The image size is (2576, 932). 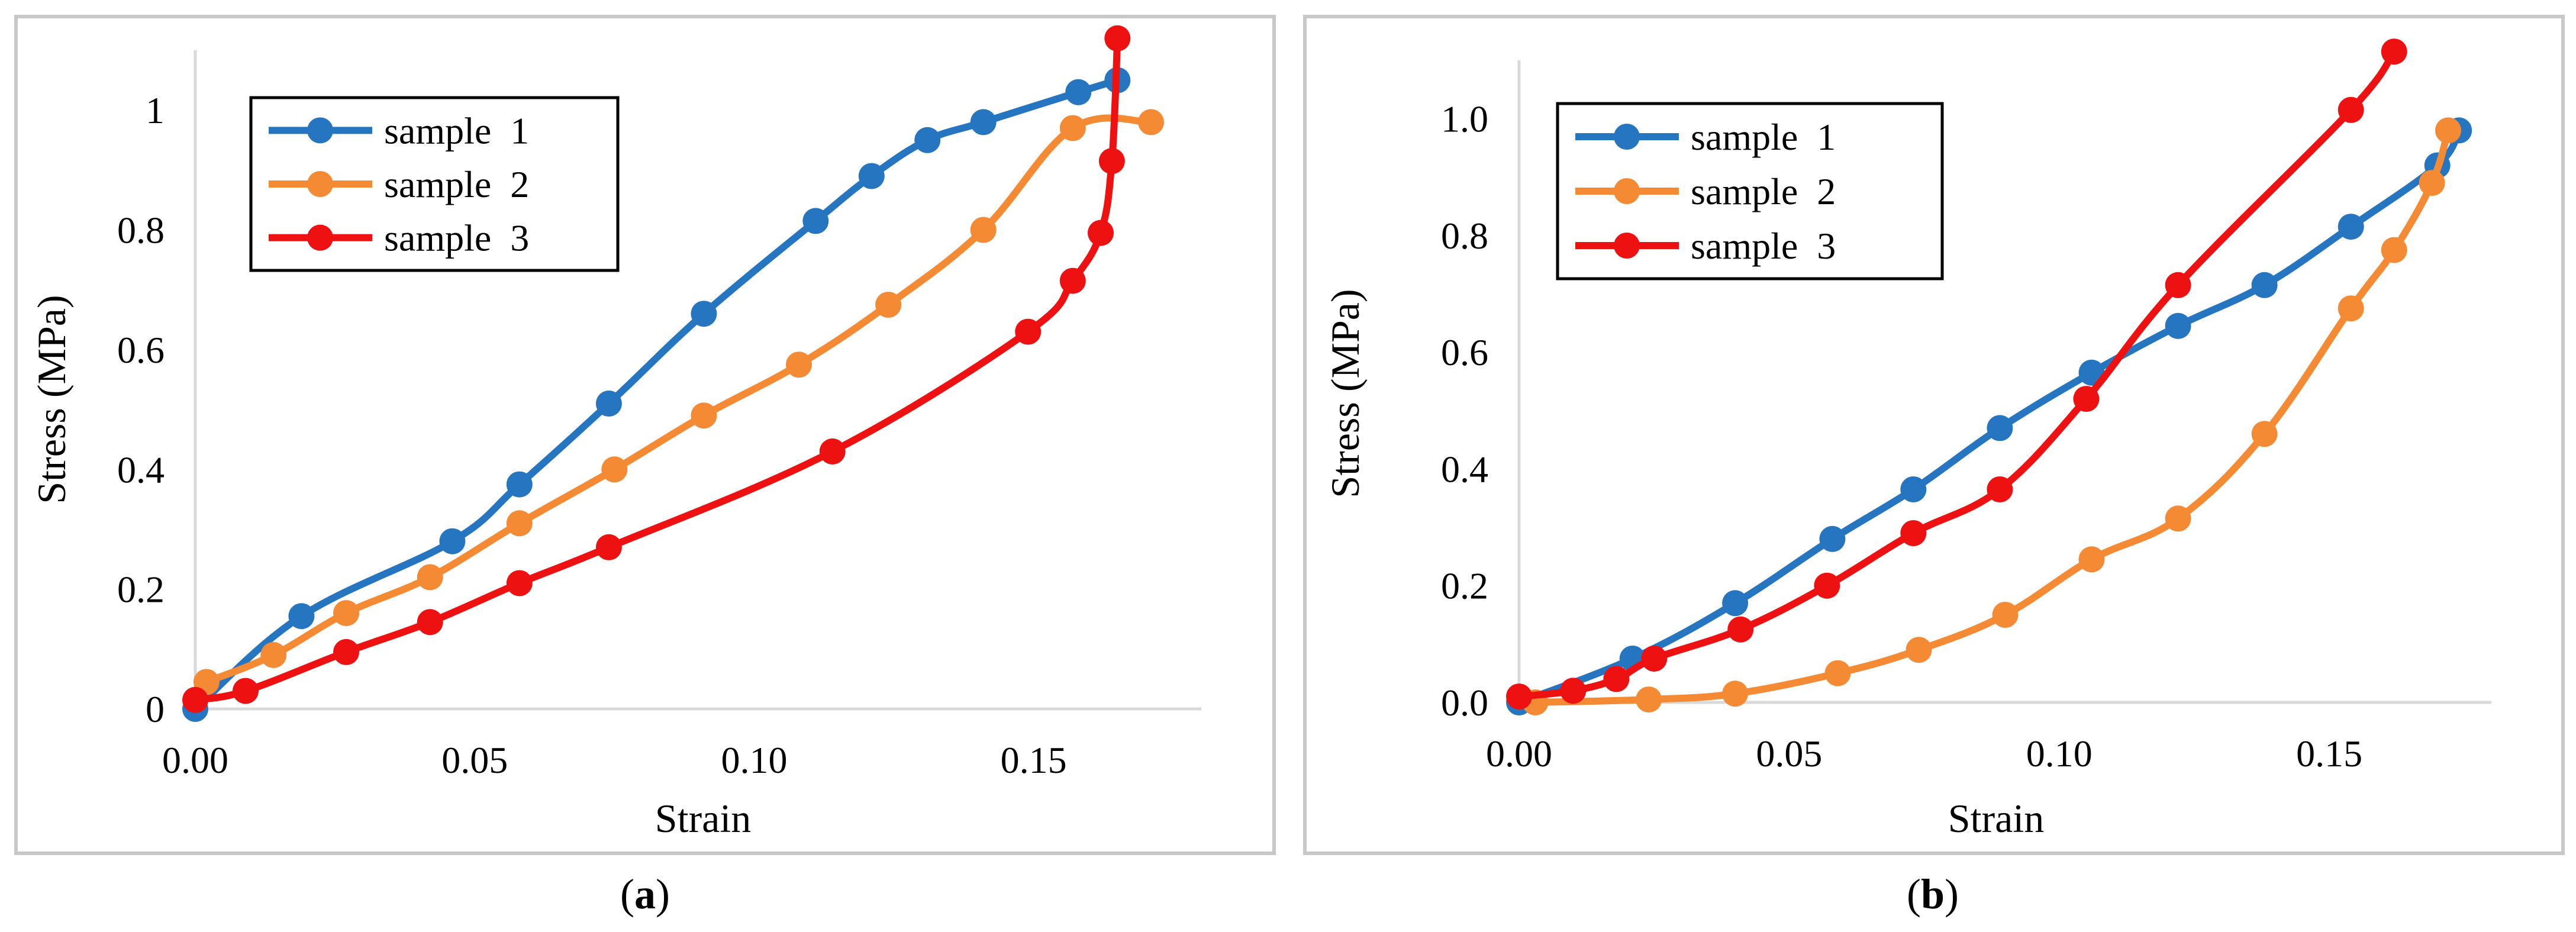 I want to click on panel-b-y-tick-label: 0.8, so click(x=1464, y=236).